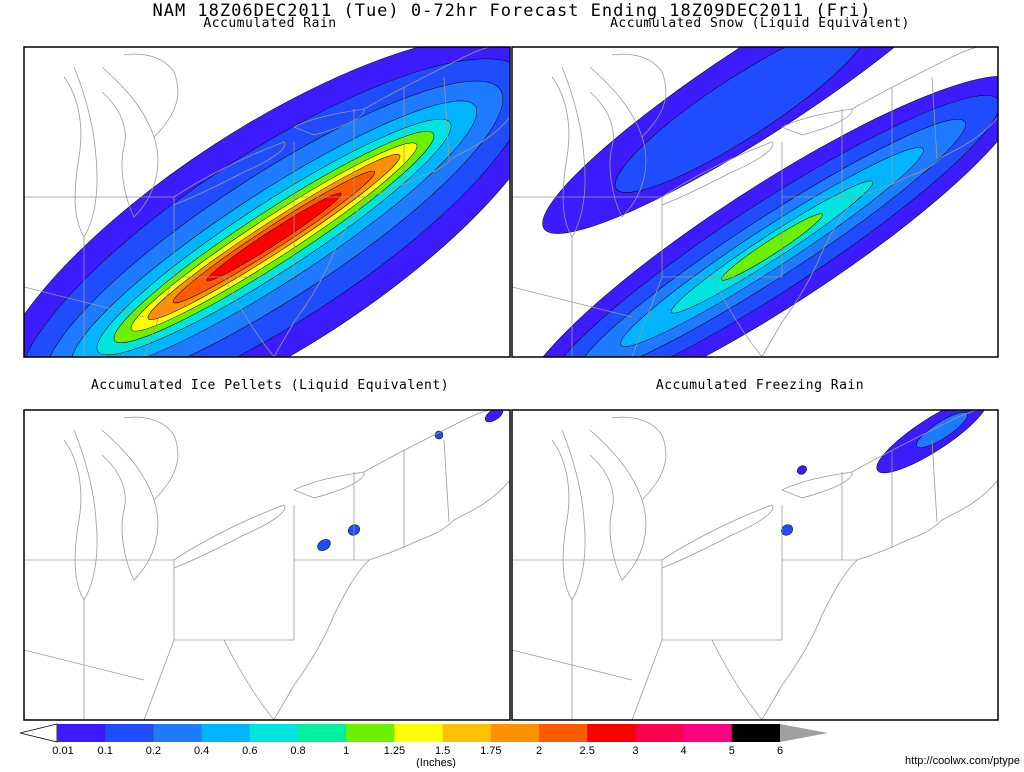 This screenshot has height=772, width=1024. I want to click on legend-label: 0.2, so click(153, 751).